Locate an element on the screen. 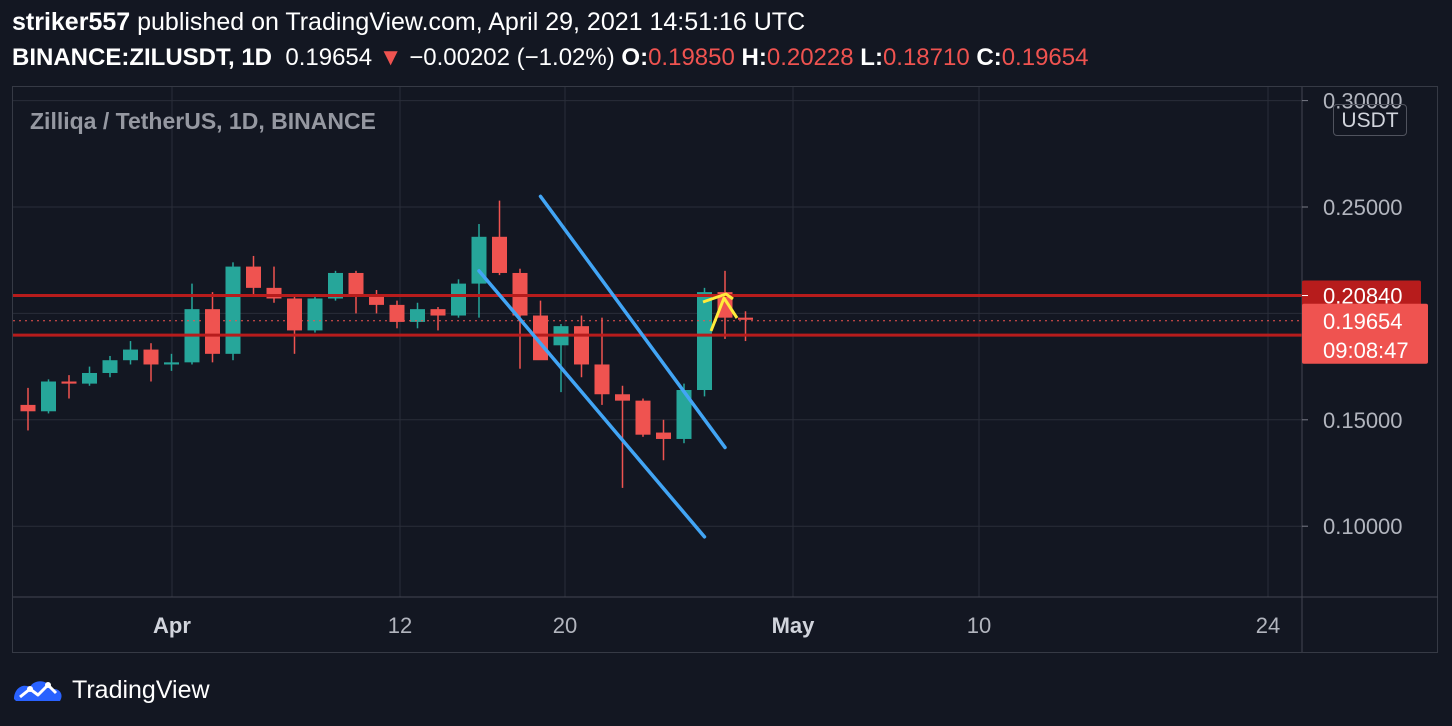 This screenshot has width=1452, height=726. open-value: 0.19850 is located at coordinates (691, 57).